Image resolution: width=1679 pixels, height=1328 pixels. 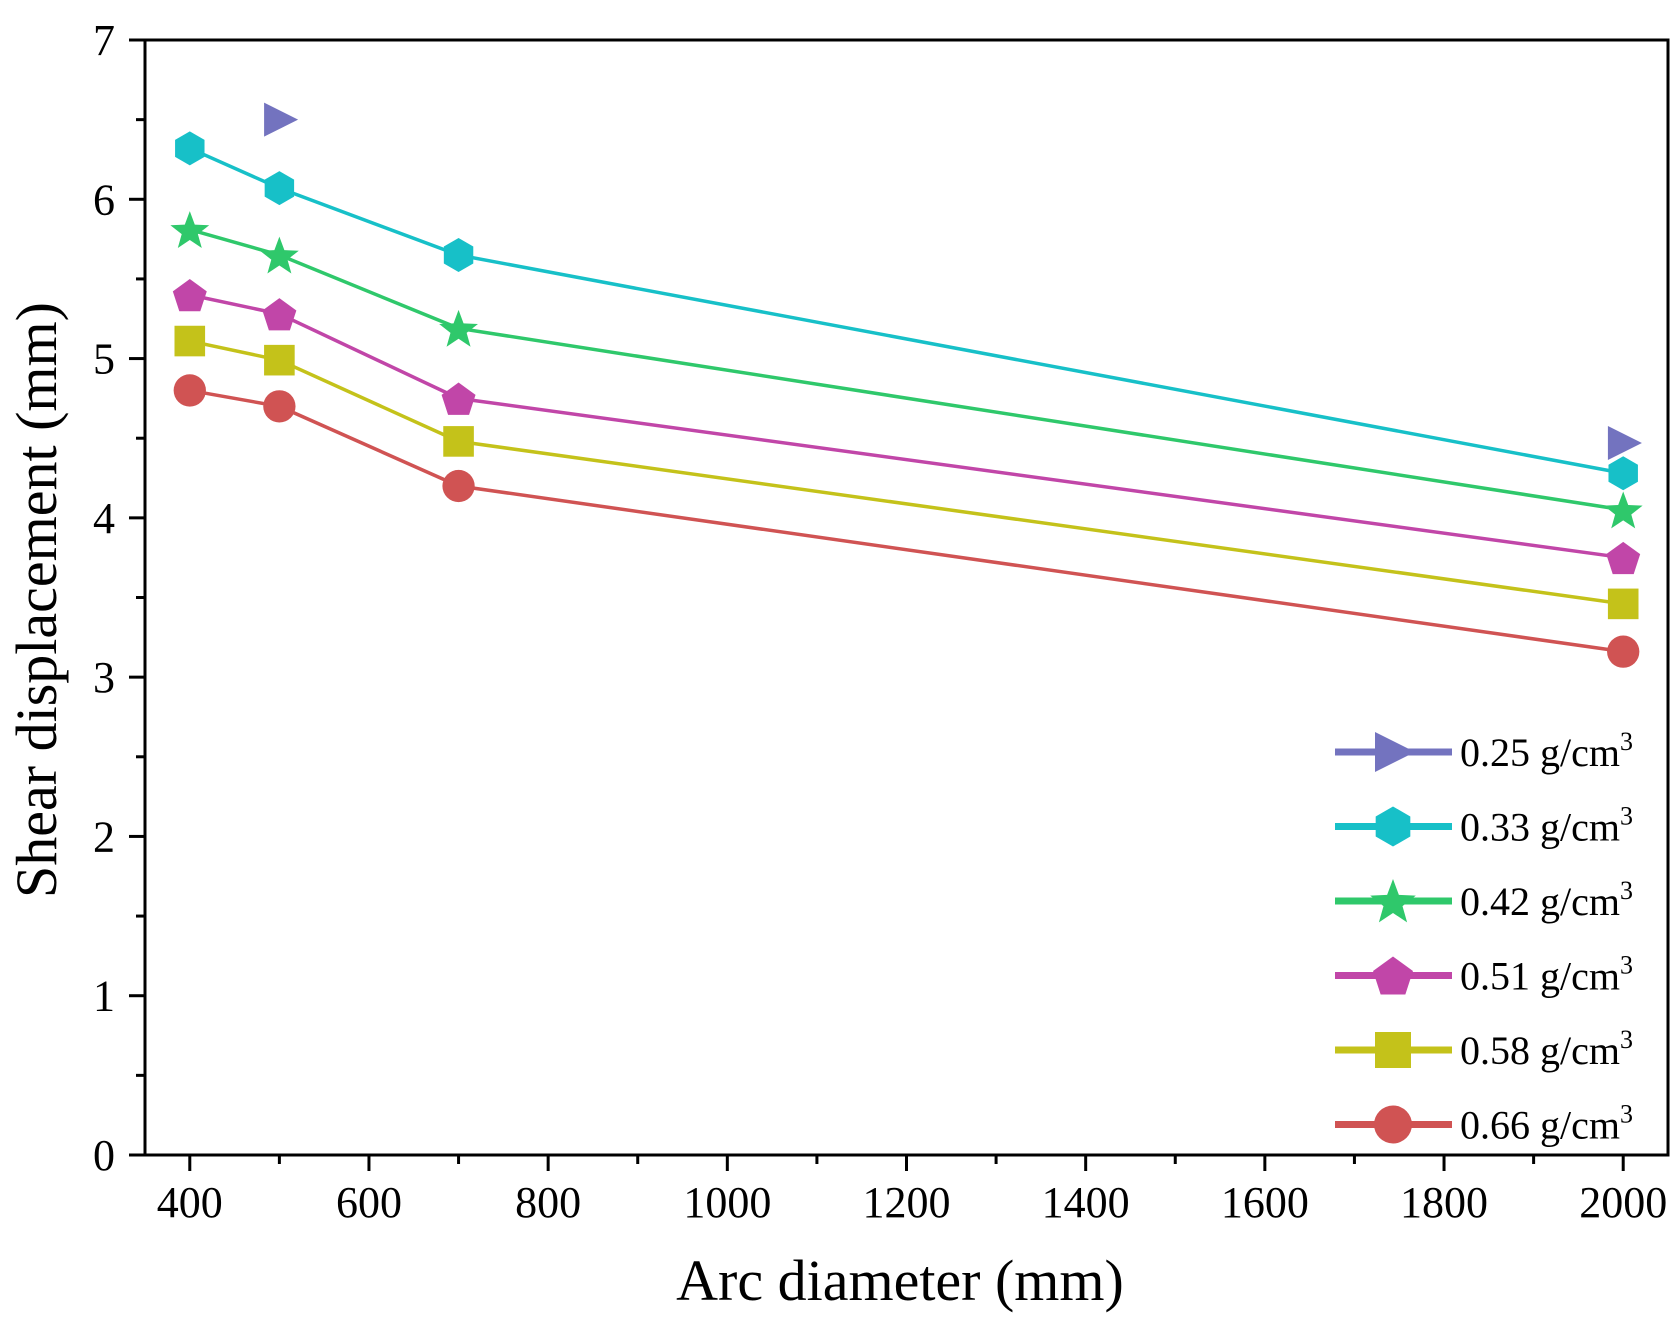 I want to click on y-tick-label: 2, so click(x=104, y=836).